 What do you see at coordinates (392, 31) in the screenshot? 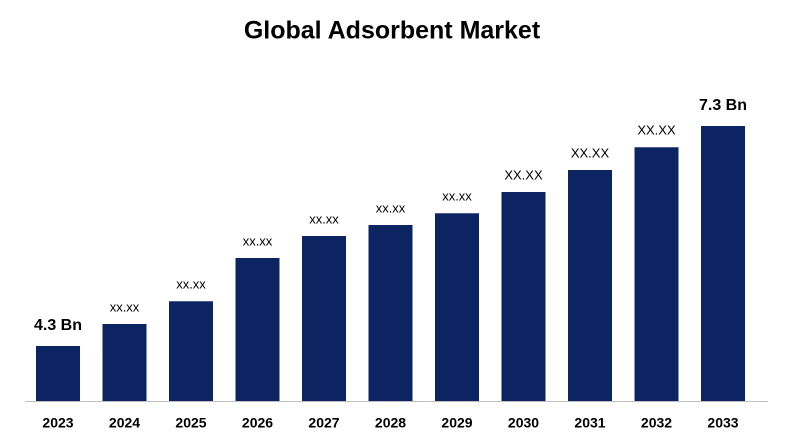
I see `chart-title: Global Adsorbent Market` at bounding box center [392, 31].